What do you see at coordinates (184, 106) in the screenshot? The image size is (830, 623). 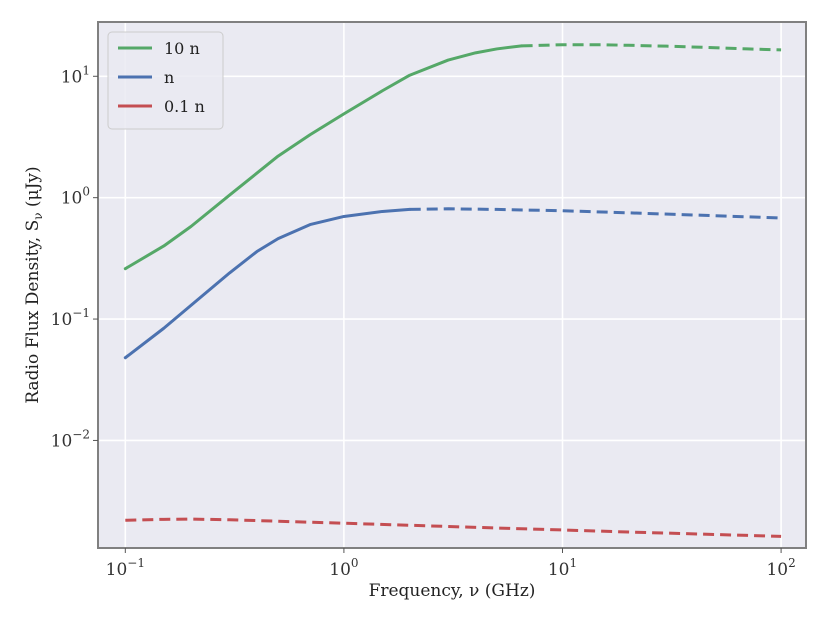 I see `legend-label: 0.1 n` at bounding box center [184, 106].